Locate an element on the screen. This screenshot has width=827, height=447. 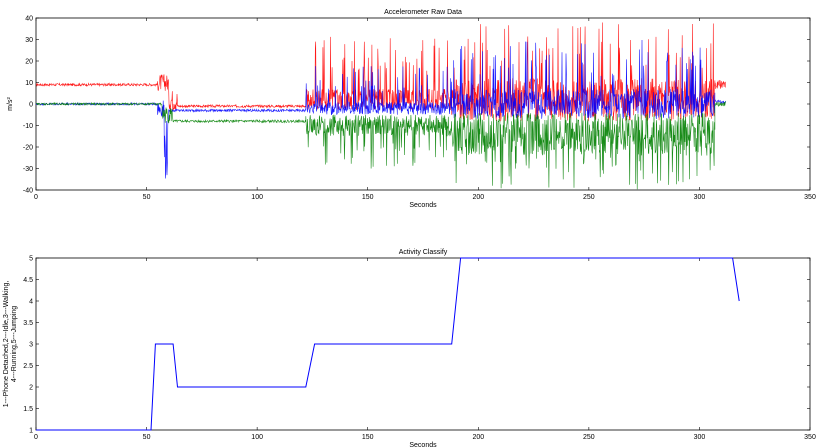
plot-0-xtick-label: 250 is located at coordinates (589, 197).